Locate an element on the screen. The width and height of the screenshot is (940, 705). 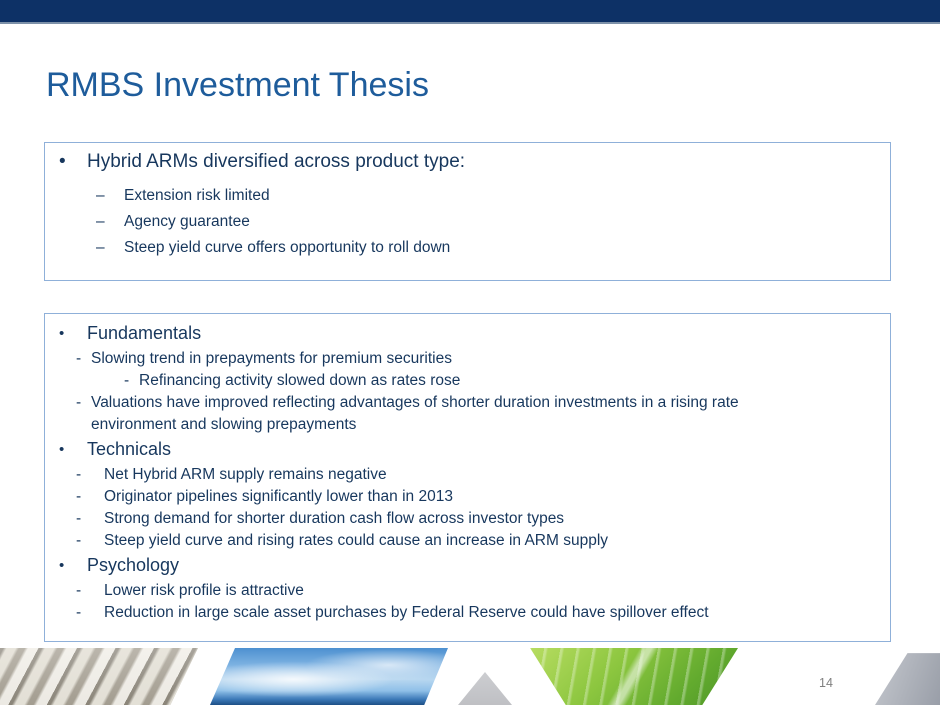
rope-photo is located at coordinates (99, 676).